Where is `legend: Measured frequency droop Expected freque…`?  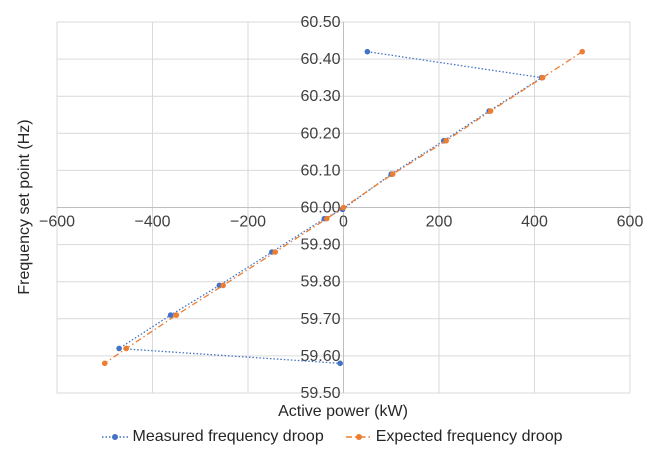
legend: Measured frequency droop Expected freque… is located at coordinates (332, 437).